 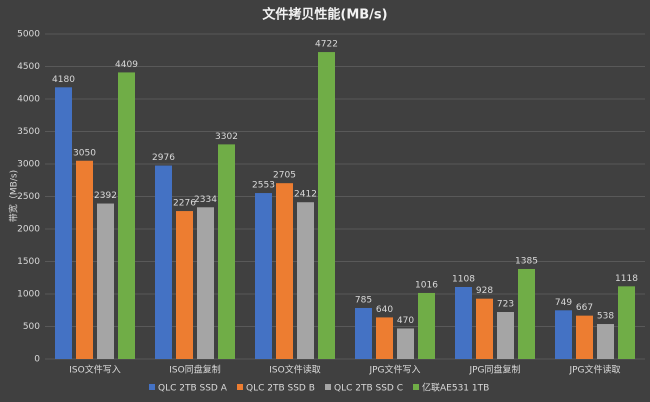 What do you see at coordinates (14, 196) in the screenshot?
I see `y-axis-label: 带宽（MB/s)` at bounding box center [14, 196].